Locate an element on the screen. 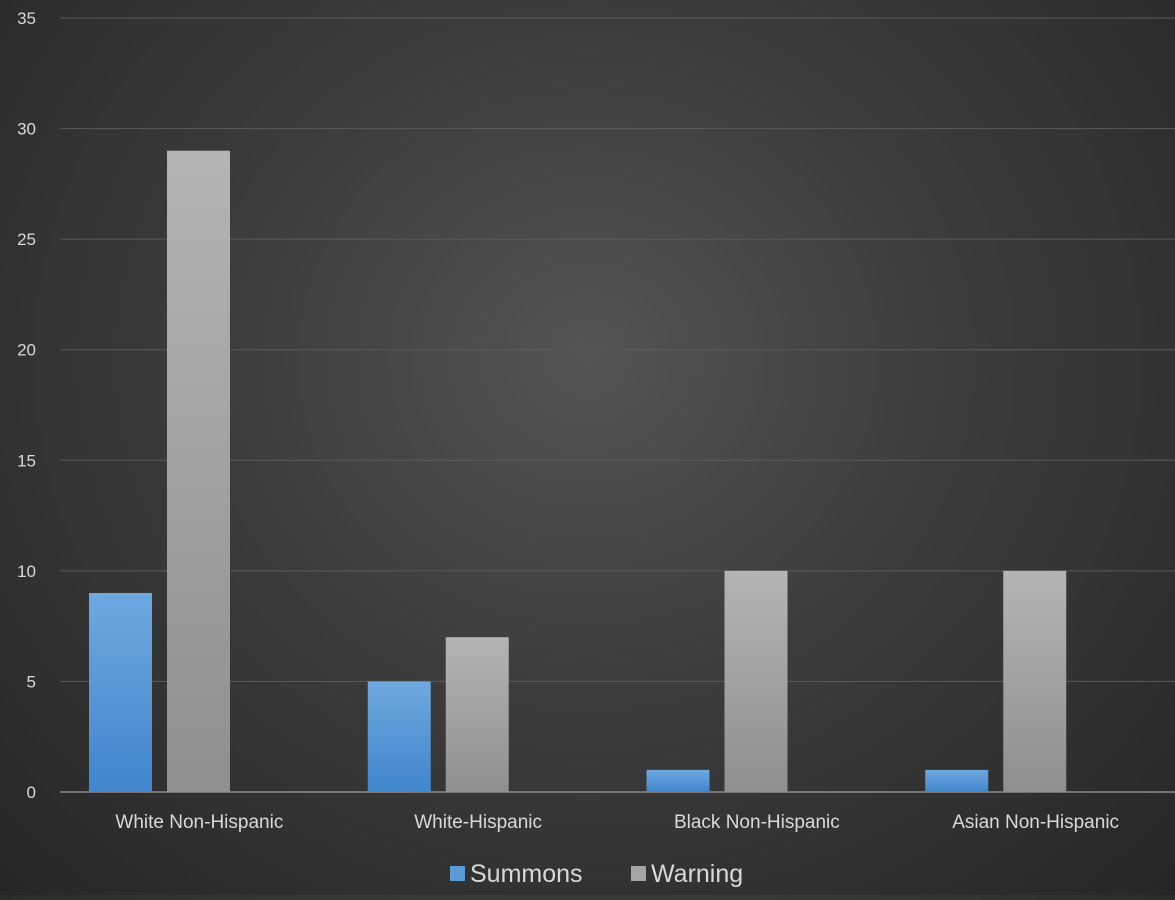  legend: Summons Warning is located at coordinates (596, 874).